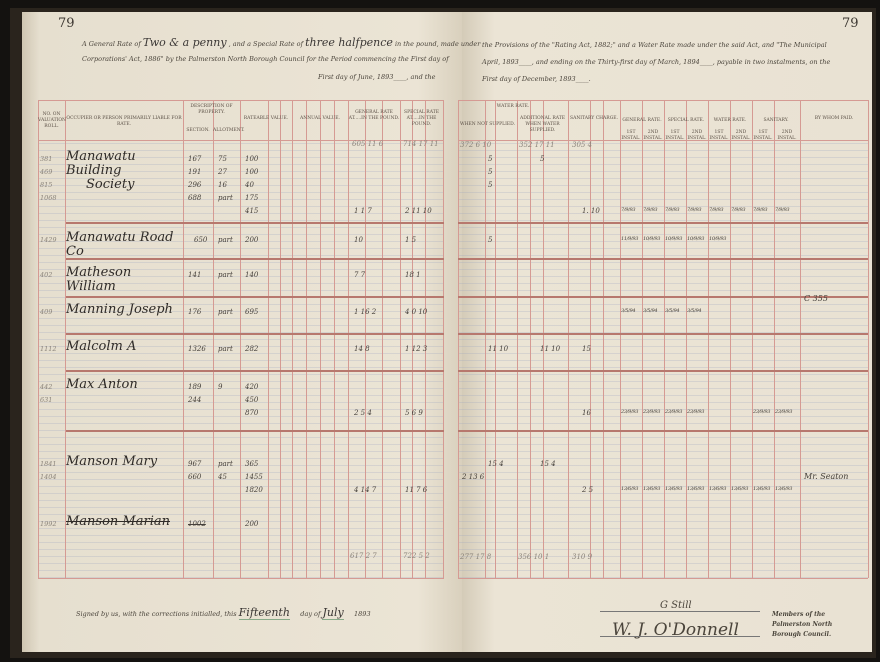  I want to click on section-number: 650, so click(201, 240).